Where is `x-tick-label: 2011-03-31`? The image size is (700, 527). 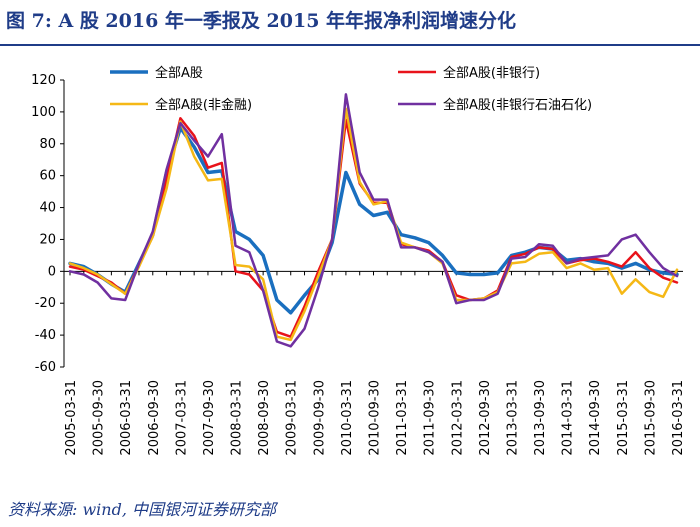
x-tick-label: 2011-03-31 is located at coordinates (402, 418).